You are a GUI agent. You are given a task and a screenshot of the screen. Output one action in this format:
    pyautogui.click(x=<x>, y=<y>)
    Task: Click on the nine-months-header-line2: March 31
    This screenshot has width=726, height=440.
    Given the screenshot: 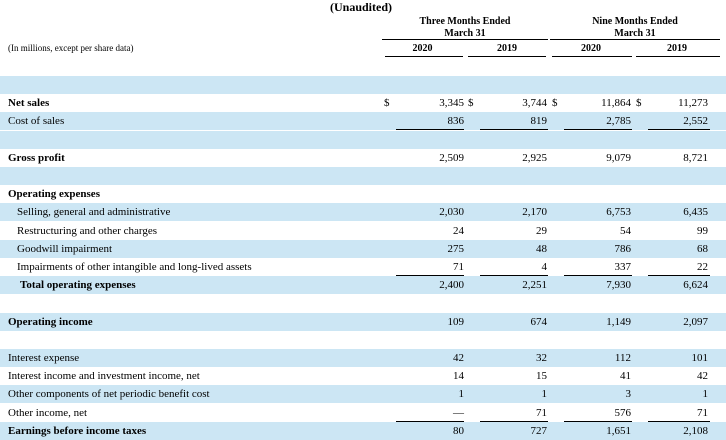 What is the action you would take?
    pyautogui.click(x=635, y=33)
    